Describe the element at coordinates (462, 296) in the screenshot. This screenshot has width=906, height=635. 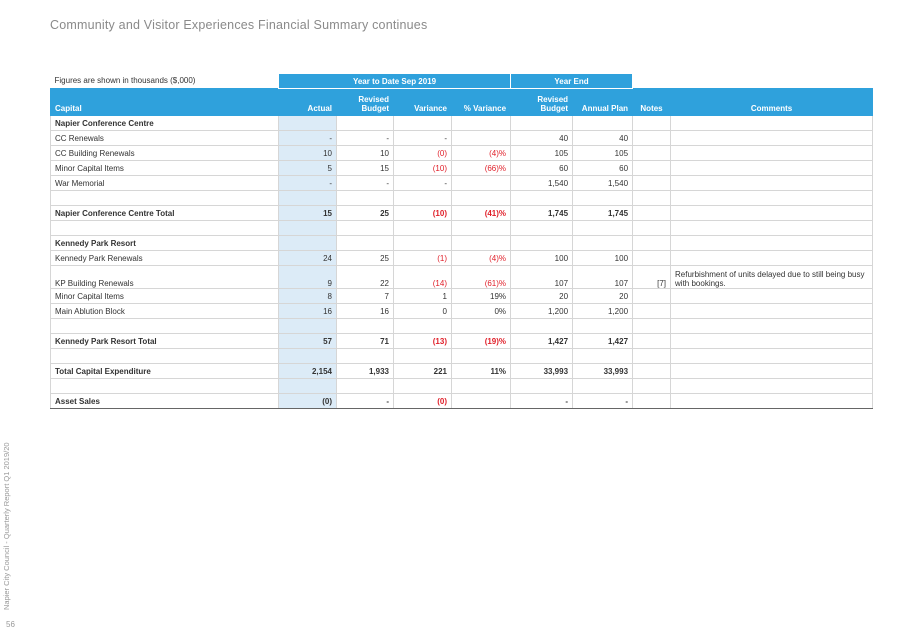
I see `table-row: Minor Capital Items 8 7 1 19% 20 20` at that location.